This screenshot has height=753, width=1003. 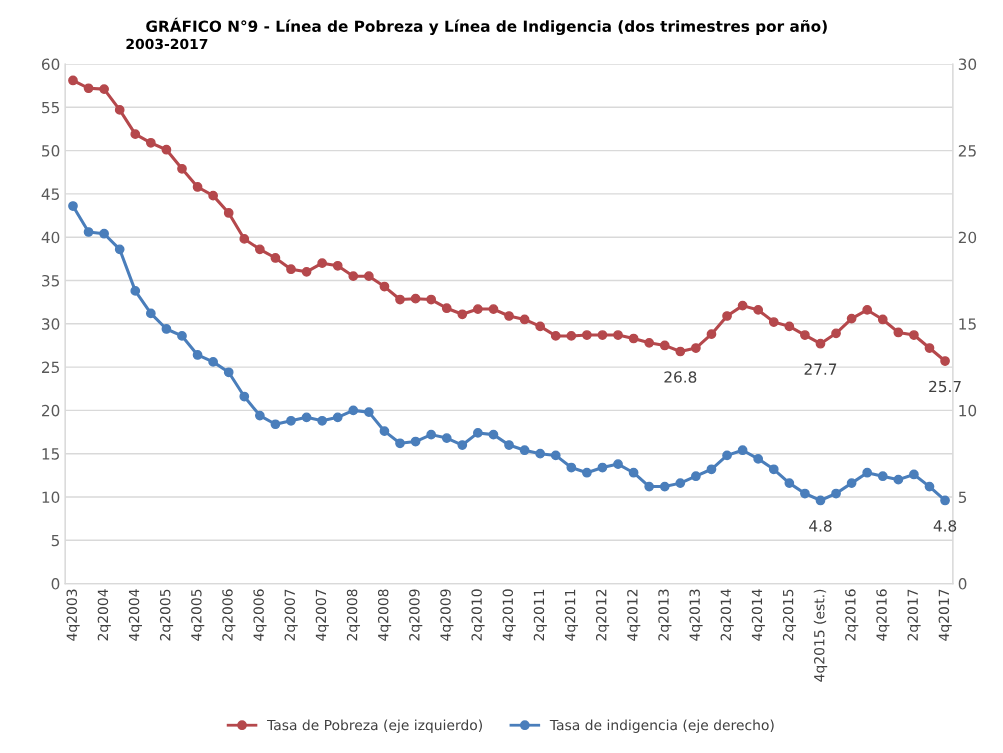 What do you see at coordinates (104, 615) in the screenshot?
I see `x-tick-label: 2q2004` at bounding box center [104, 615].